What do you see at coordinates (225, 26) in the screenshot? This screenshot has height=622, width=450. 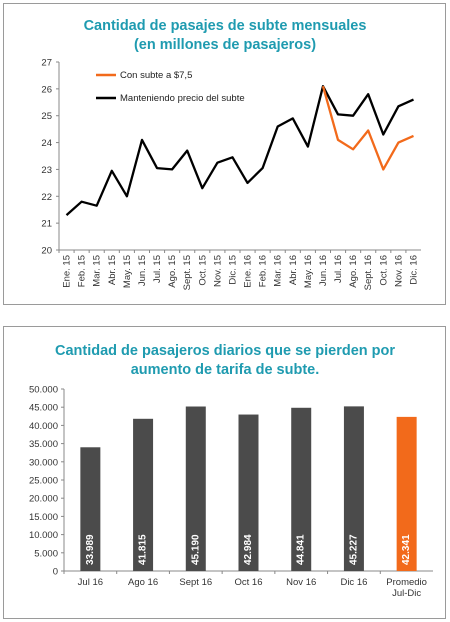 I see `chart-title: Cantidad de pasajes de subte mensuales` at bounding box center [225, 26].